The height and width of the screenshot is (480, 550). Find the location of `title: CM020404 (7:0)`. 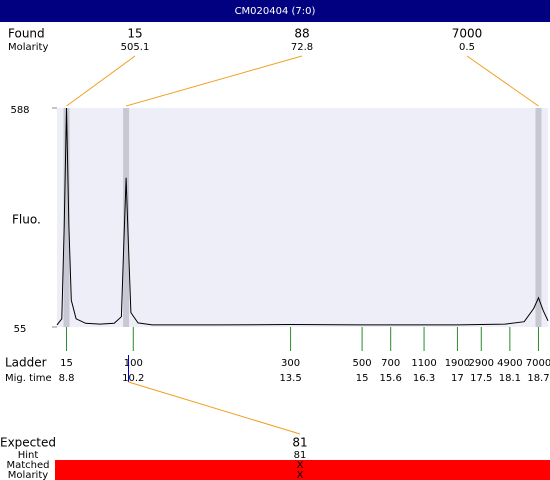

title: CM020404 (7:0) is located at coordinates (275, 11).